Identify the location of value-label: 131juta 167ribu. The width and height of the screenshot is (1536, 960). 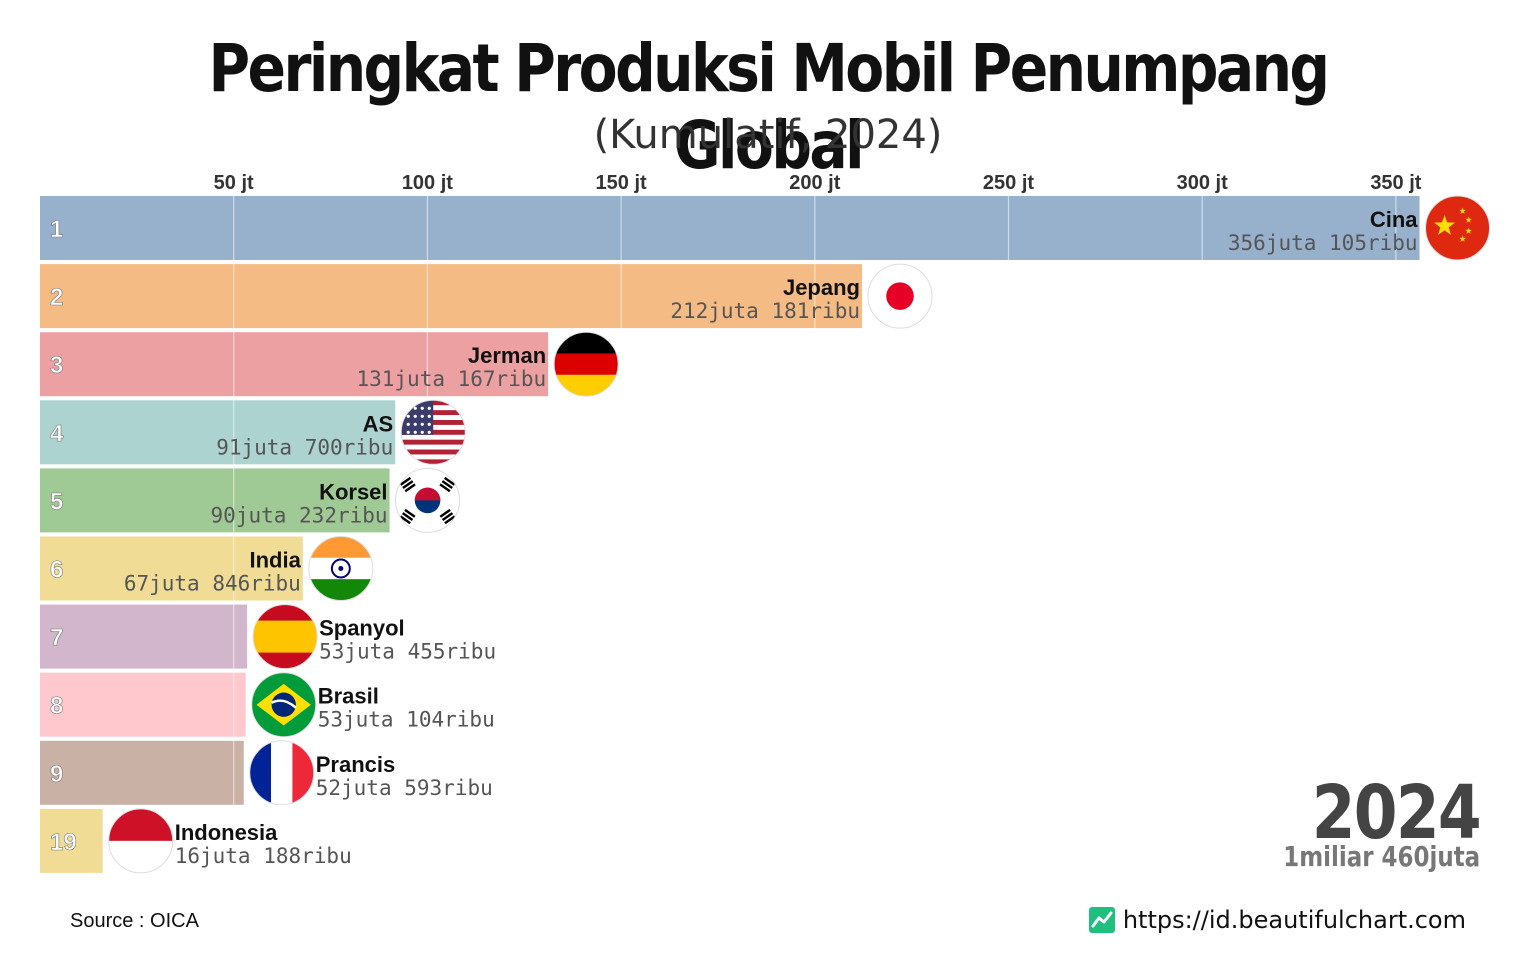
(451, 379).